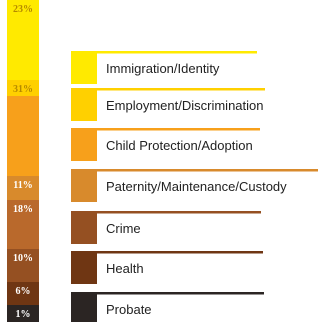 This screenshot has height=322, width=332. I want to click on legend-label: Crime, so click(123, 228).